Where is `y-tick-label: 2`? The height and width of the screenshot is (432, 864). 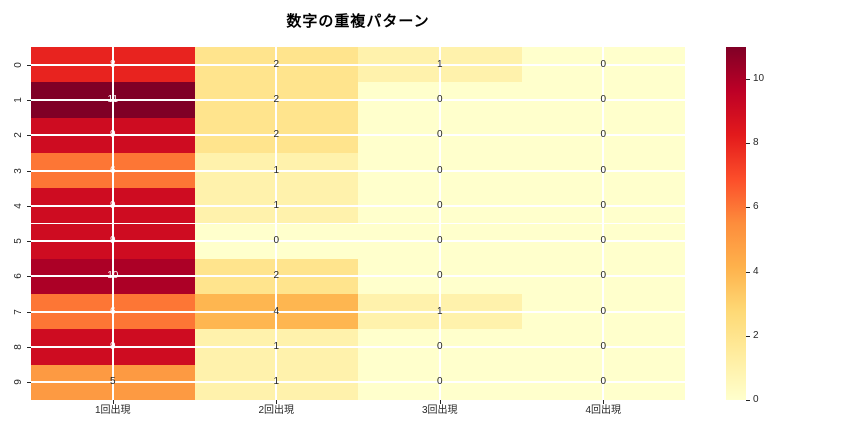 y-tick-label: 2 is located at coordinates (18, 135).